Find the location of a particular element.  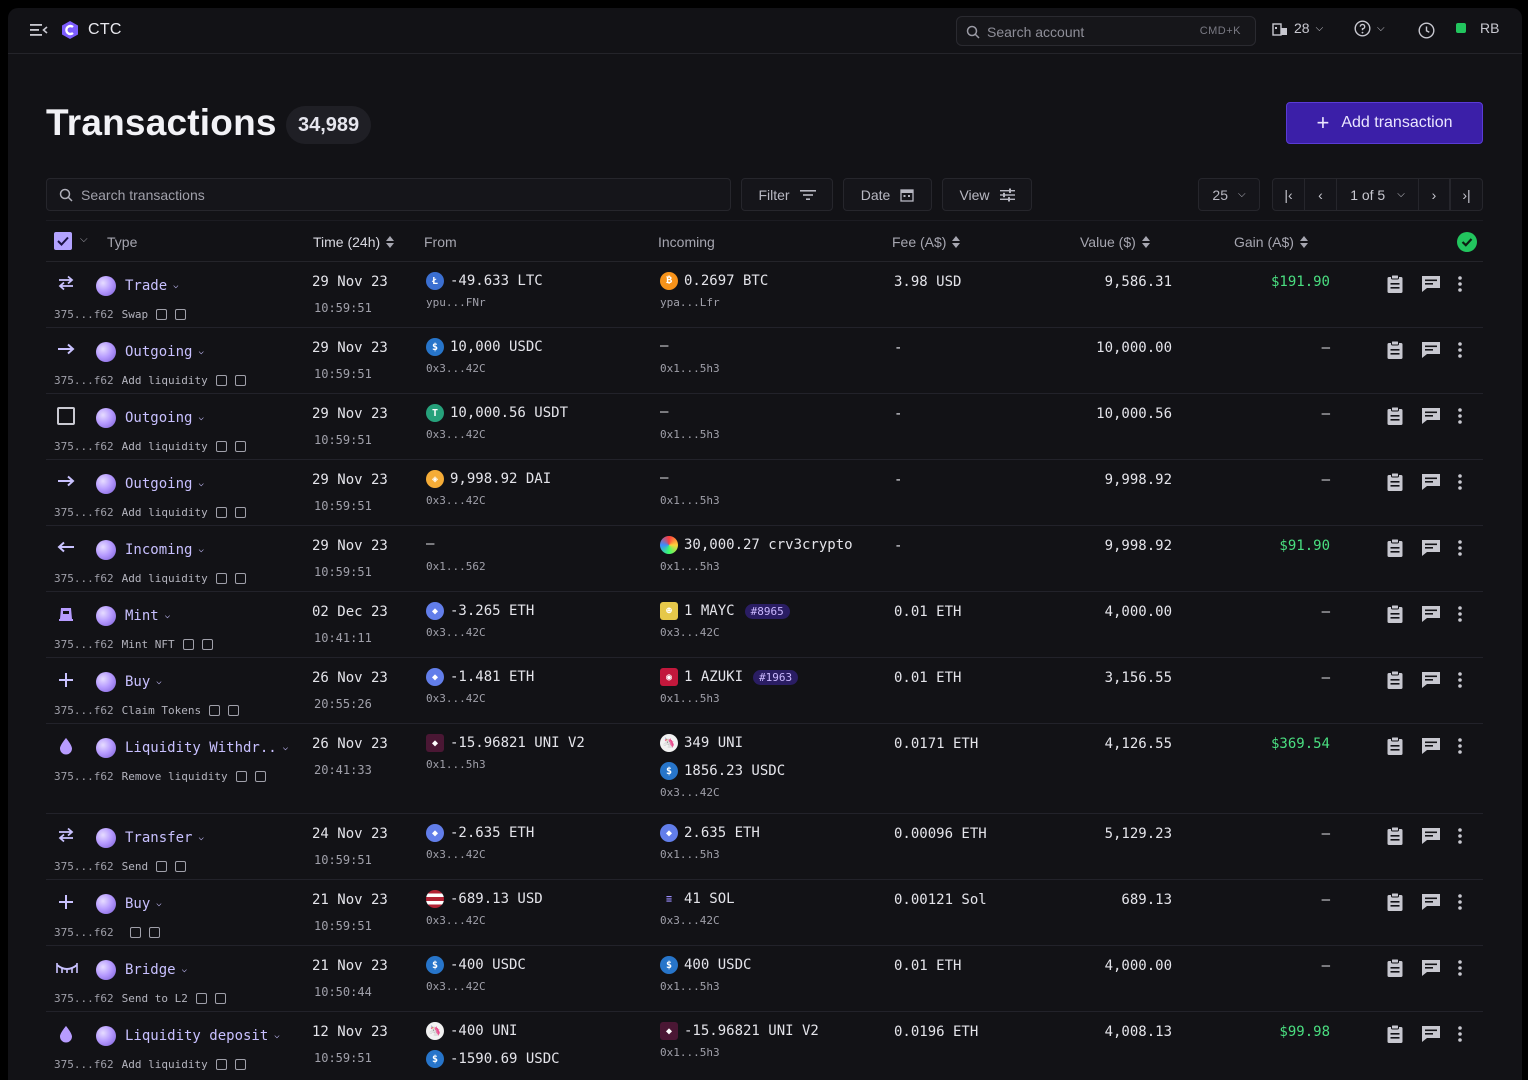

select-all-checkbox is located at coordinates (63, 241).